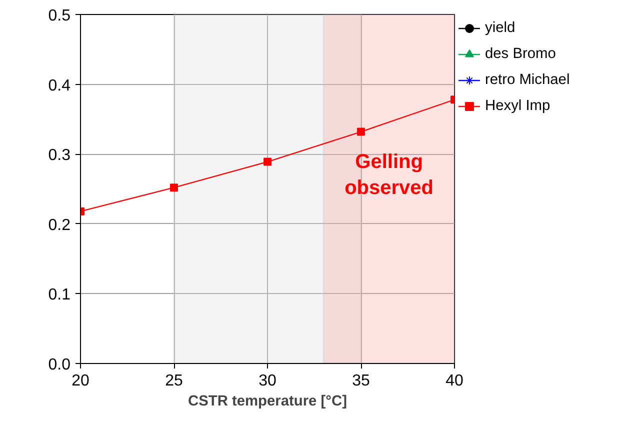  I want to click on band-label: Gelling observed, so click(389, 175).